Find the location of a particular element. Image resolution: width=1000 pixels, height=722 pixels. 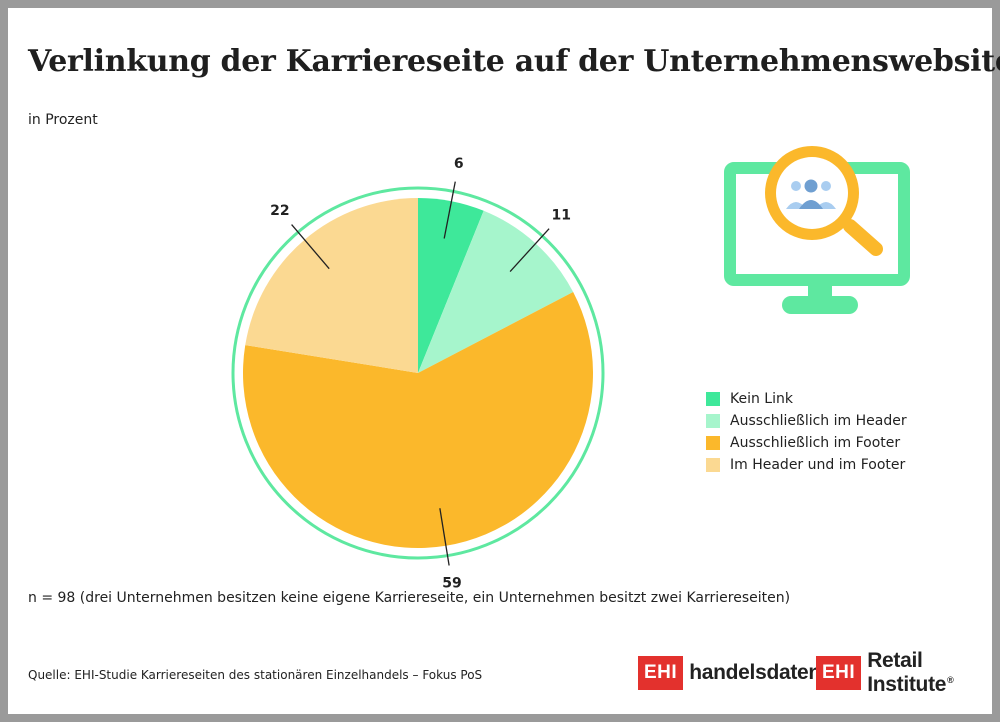

legend-label: Ausschließlich im Header is located at coordinates (818, 421).